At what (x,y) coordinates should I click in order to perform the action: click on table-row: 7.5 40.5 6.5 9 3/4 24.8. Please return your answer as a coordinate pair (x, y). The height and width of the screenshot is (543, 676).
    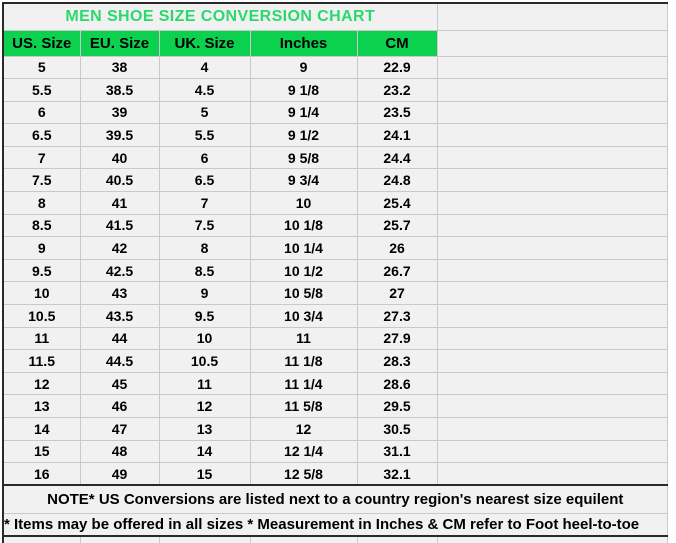
    Looking at the image, I should click on (335, 180).